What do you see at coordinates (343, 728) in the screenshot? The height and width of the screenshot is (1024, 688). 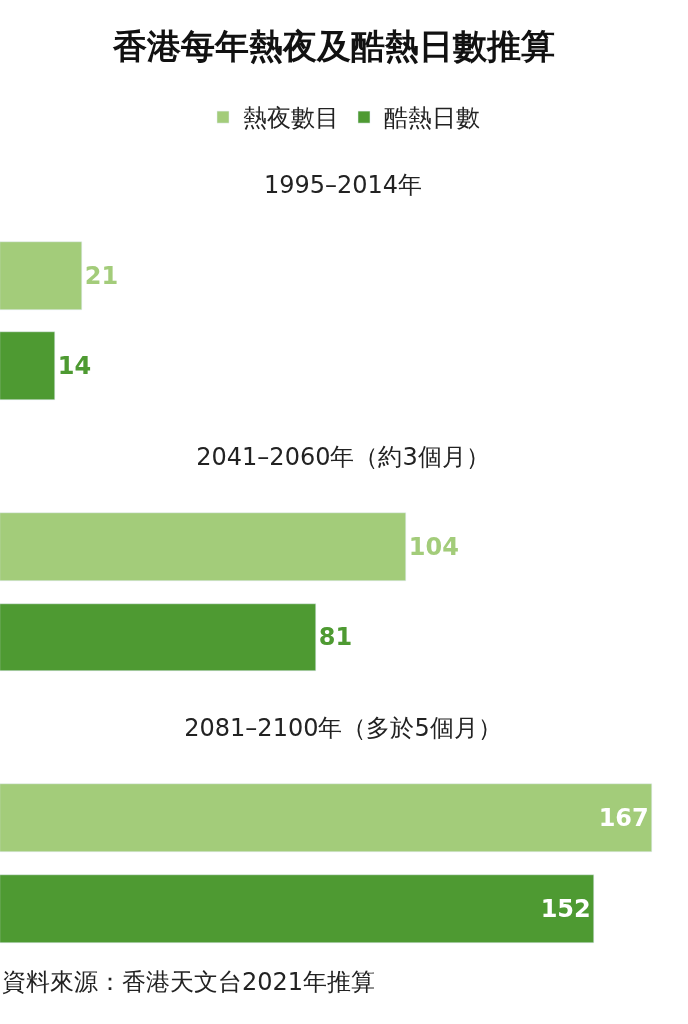 I see `y-tick-label: 2081–2100年（多於5個月）` at bounding box center [343, 728].